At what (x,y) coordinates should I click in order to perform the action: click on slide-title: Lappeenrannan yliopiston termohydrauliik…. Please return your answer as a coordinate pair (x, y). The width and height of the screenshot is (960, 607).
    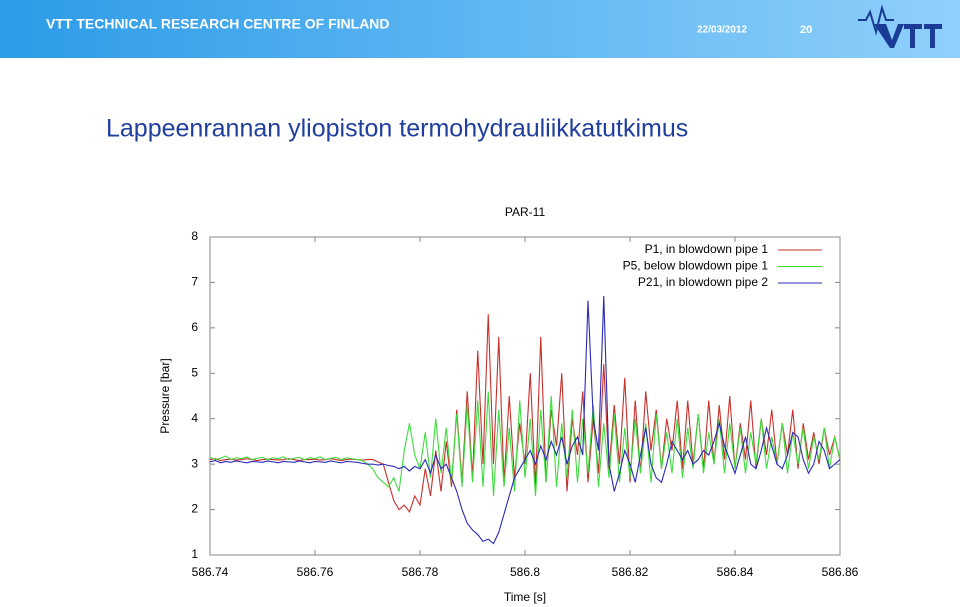
    Looking at the image, I should click on (397, 129).